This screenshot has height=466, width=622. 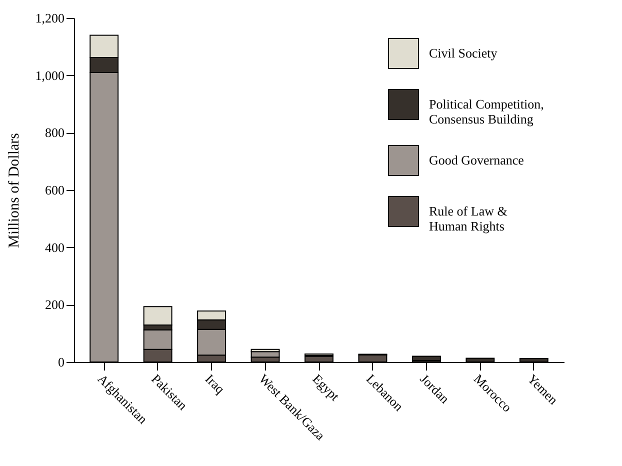 What do you see at coordinates (54, 304) in the screenshot?
I see `y-tick-label: 200` at bounding box center [54, 304].